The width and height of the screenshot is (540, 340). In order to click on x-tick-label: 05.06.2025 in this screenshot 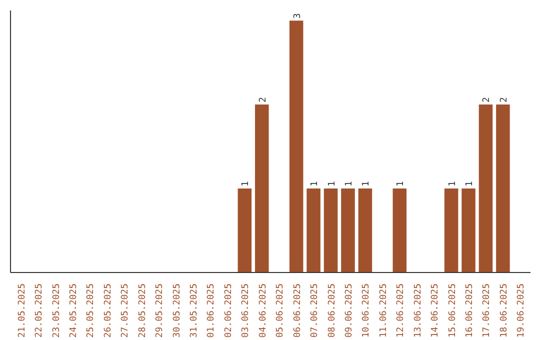, I will do `click(281, 310)`.